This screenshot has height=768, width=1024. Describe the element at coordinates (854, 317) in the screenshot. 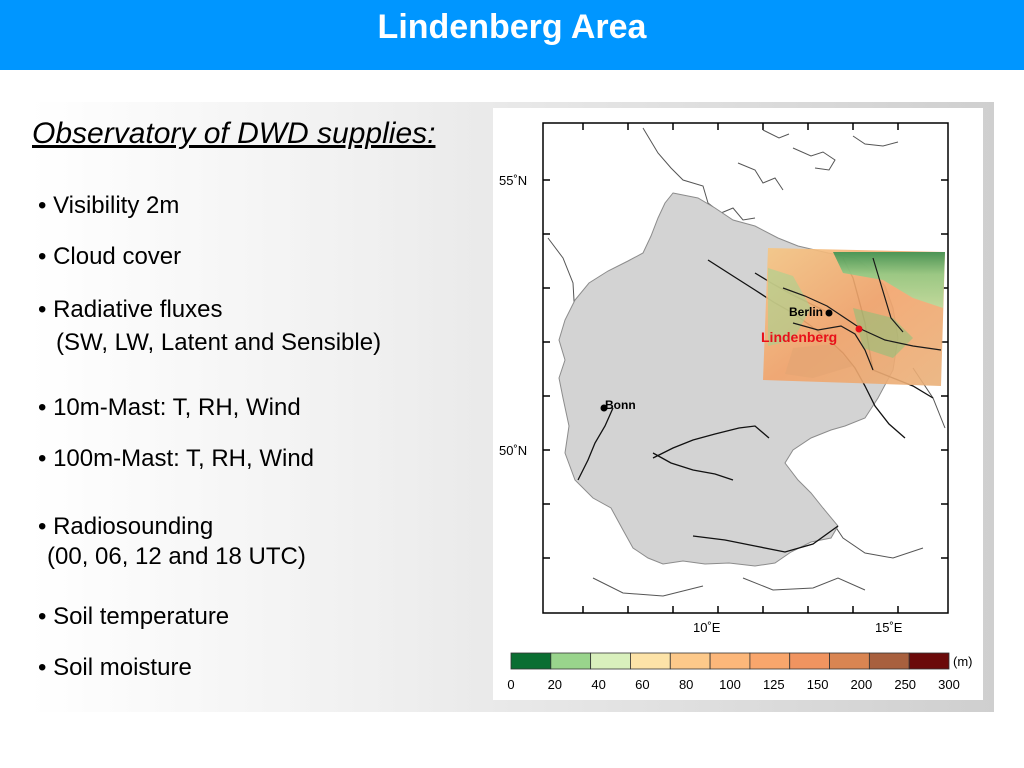

I see `topography-inset` at that location.